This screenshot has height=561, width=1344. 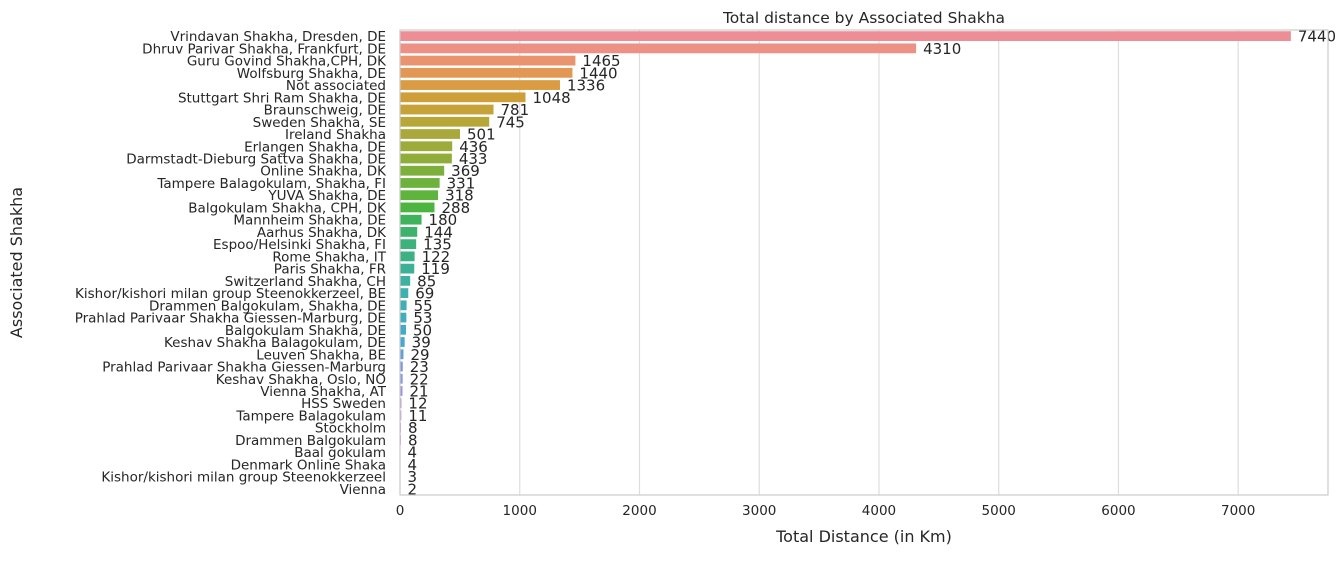 What do you see at coordinates (287, 208) in the screenshot?
I see `y-tick-label: Balgokulam Shakha, CPH, DK` at bounding box center [287, 208].